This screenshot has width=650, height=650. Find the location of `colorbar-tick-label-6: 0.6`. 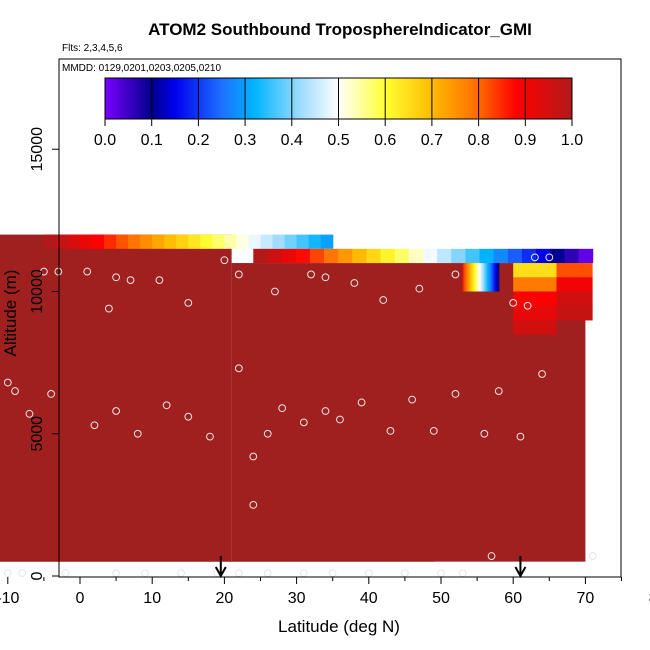

colorbar-tick-label-6: 0.6 is located at coordinates (385, 140).